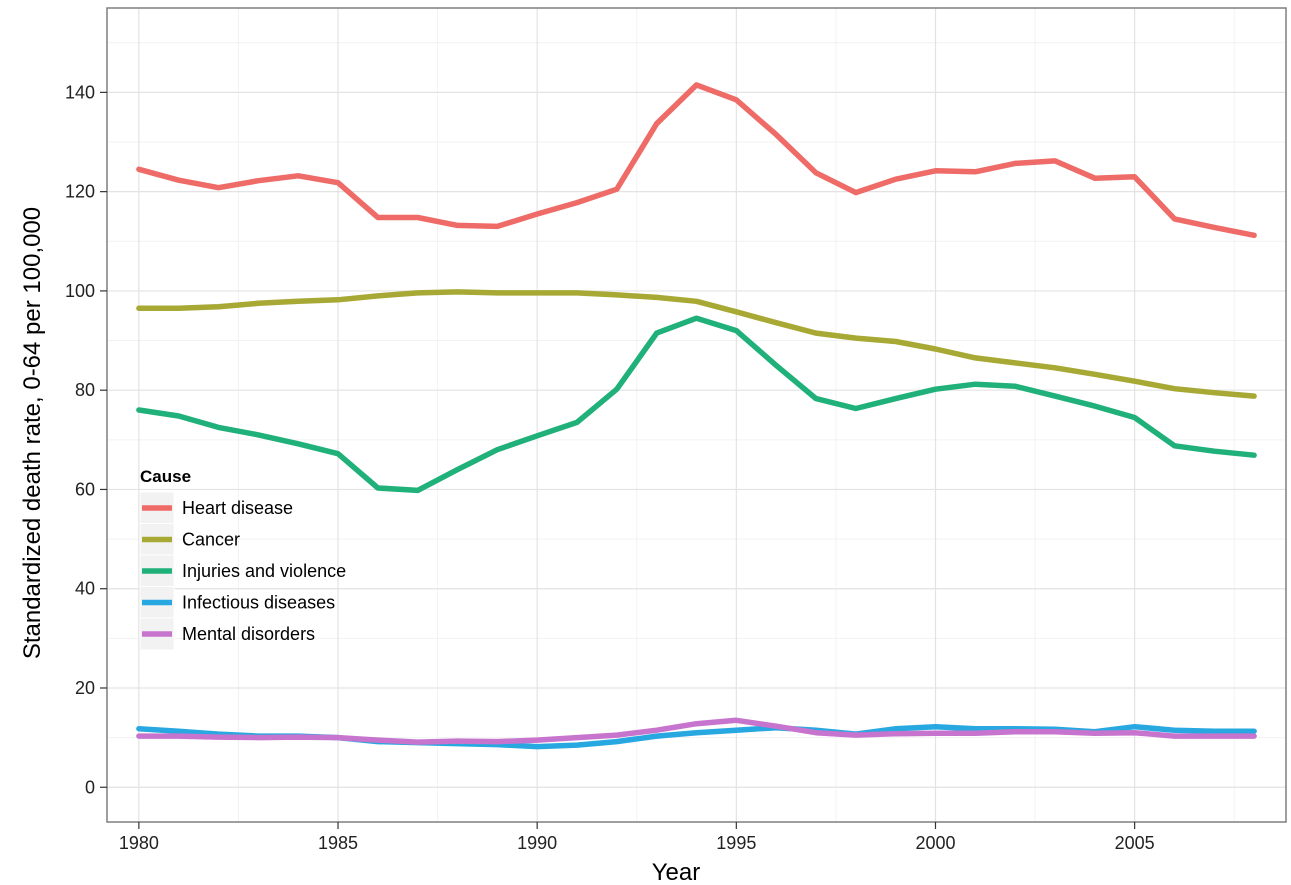  What do you see at coordinates (696, 731) in the screenshot?
I see `series-line-mental-disorders` at bounding box center [696, 731].